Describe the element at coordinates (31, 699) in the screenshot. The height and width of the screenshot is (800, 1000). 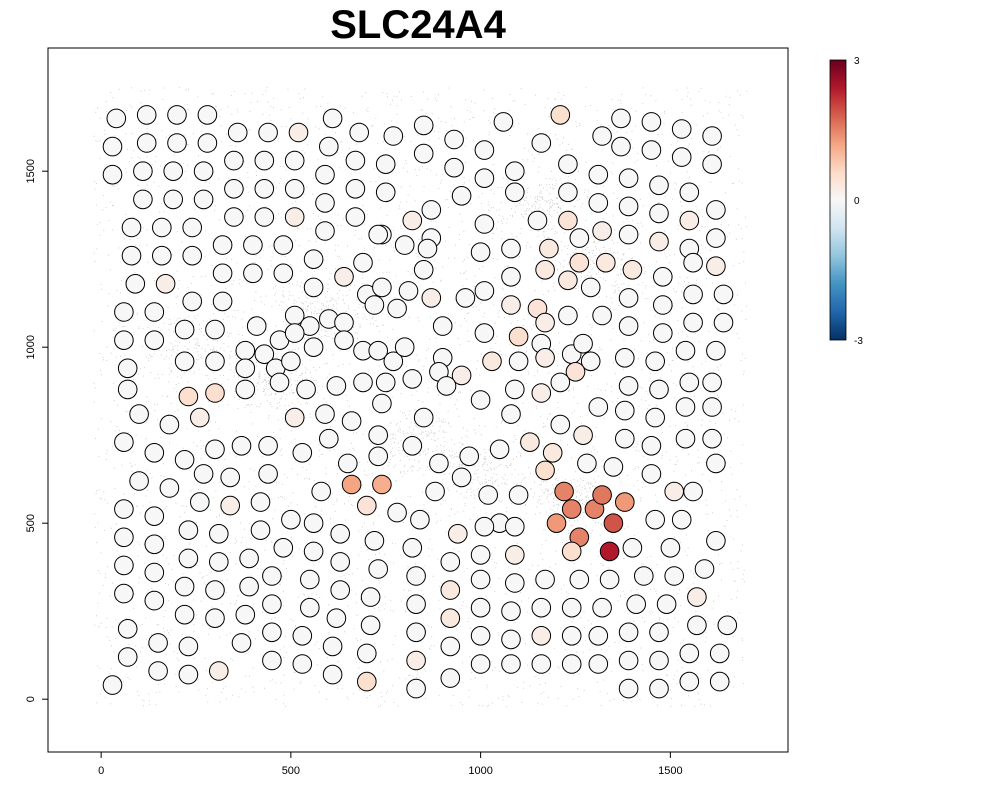
I see `y-tick-label: 0` at that location.